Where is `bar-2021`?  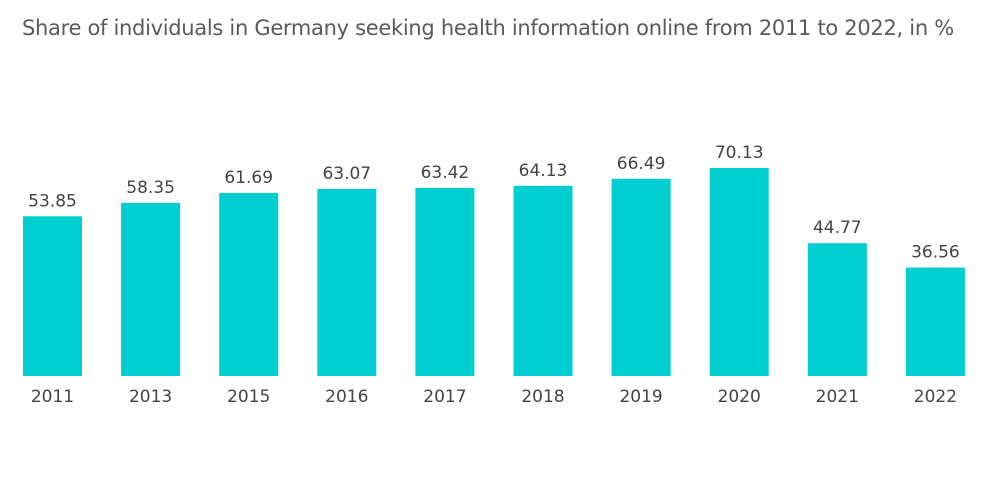
bar-2021 is located at coordinates (837, 309).